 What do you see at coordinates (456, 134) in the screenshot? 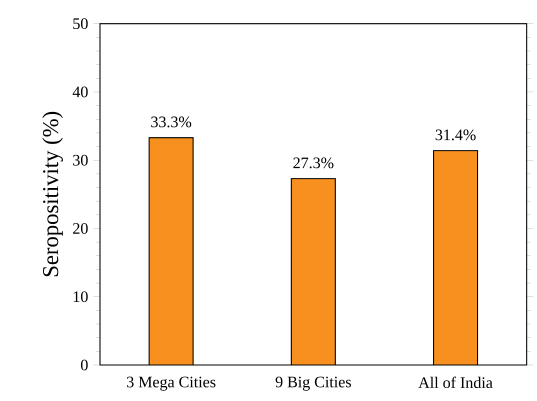
I see `data-label: 31.4%` at bounding box center [456, 134].